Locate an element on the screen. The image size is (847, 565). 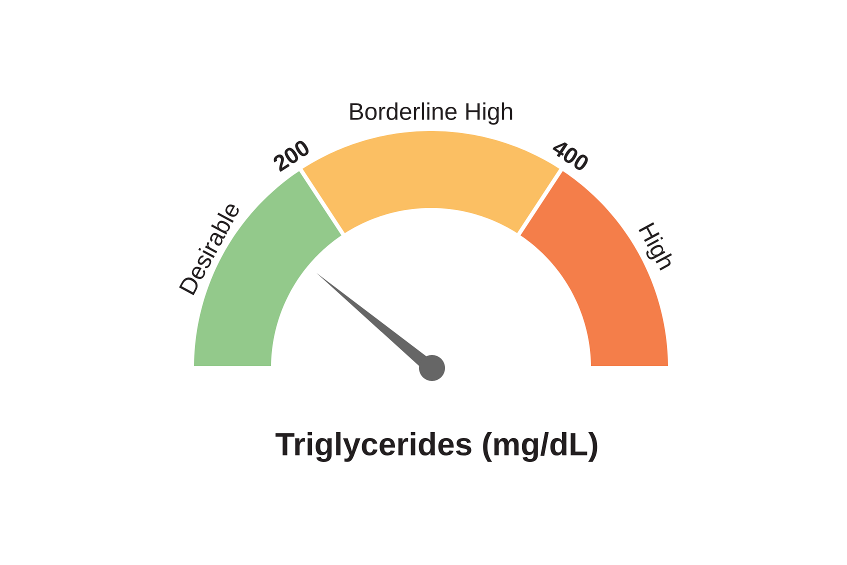
slice-label: High is located at coordinates (655, 246).